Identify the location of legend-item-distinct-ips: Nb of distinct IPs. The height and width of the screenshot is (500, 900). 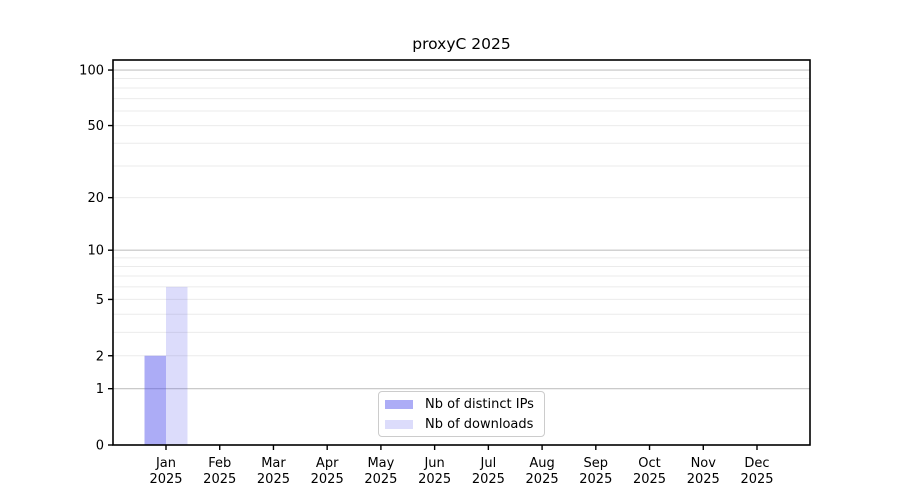
(464, 404).